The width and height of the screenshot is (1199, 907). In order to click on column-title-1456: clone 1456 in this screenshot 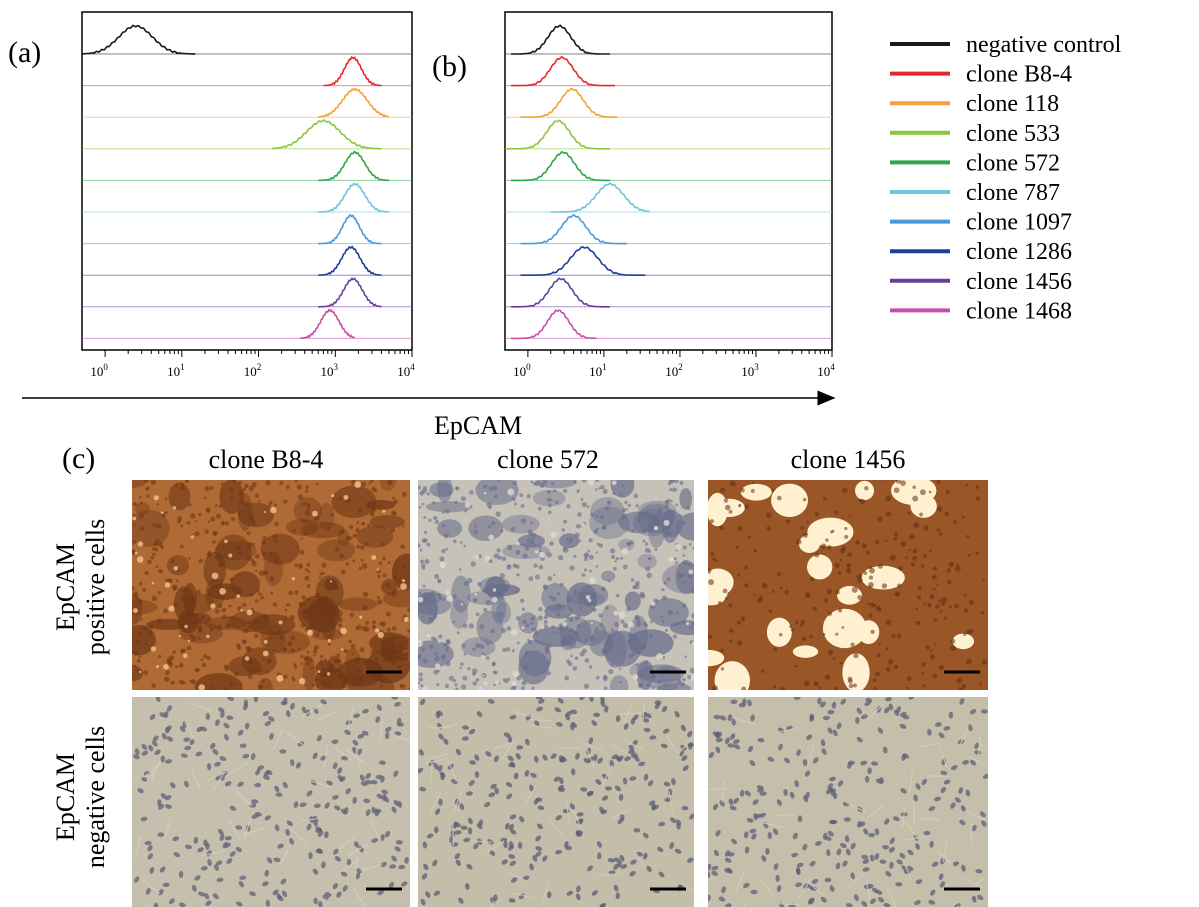, I will do `click(848, 459)`.